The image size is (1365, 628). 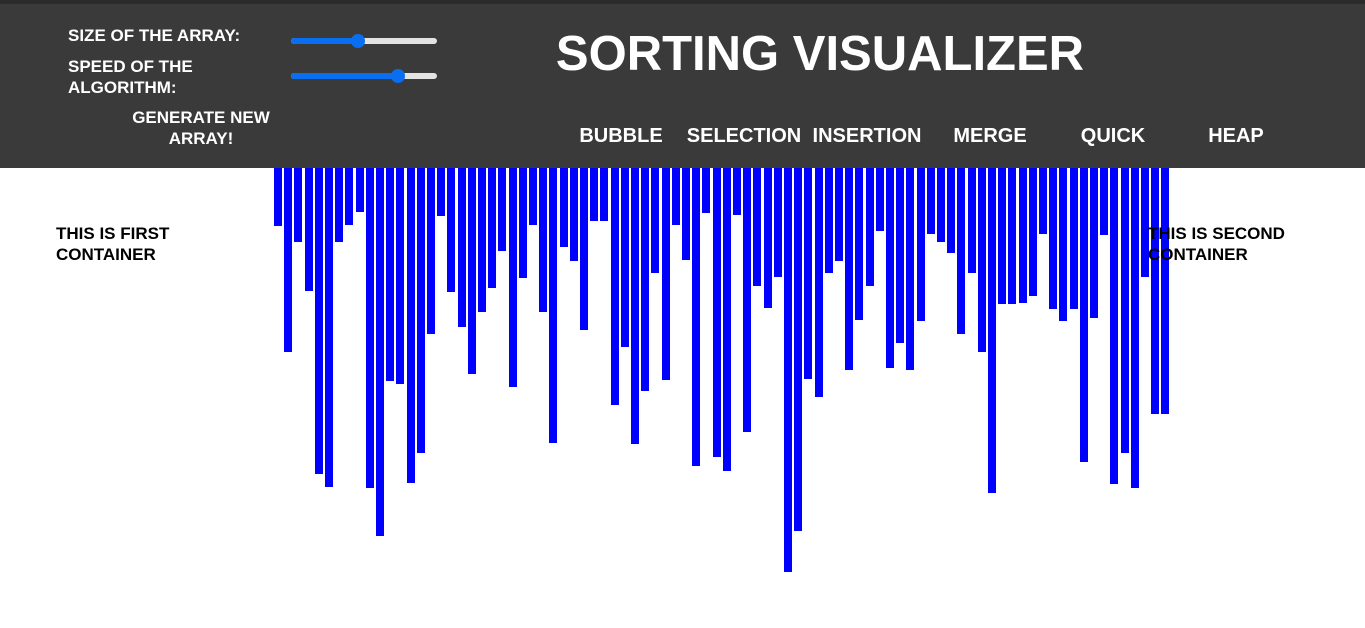 What do you see at coordinates (201, 138) in the screenshot?
I see `generate-line2: ARRAY!` at bounding box center [201, 138].